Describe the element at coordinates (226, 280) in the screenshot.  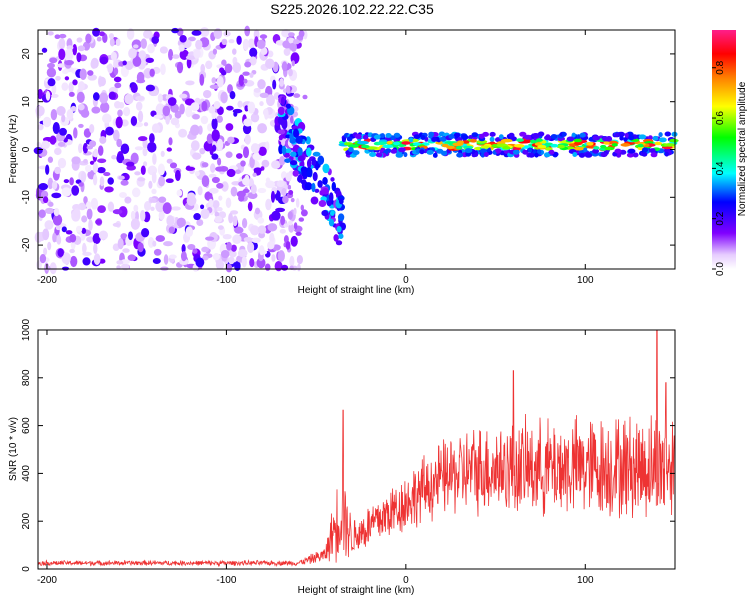
I see `spectrogram-x-tick-label: -100` at that location.